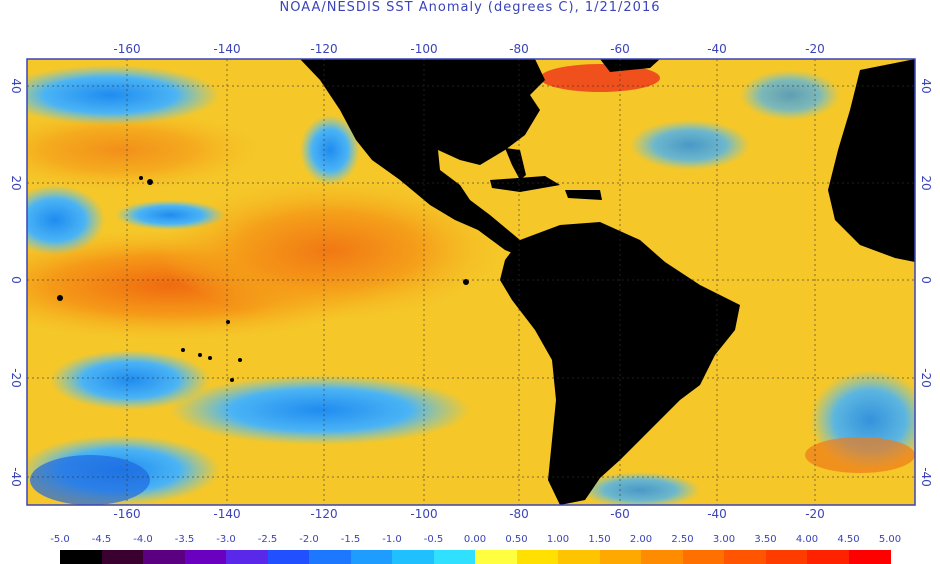 This screenshot has width=940, height=564. What do you see at coordinates (871, 160) in the screenshot?
I see `africa-landmass` at bounding box center [871, 160].